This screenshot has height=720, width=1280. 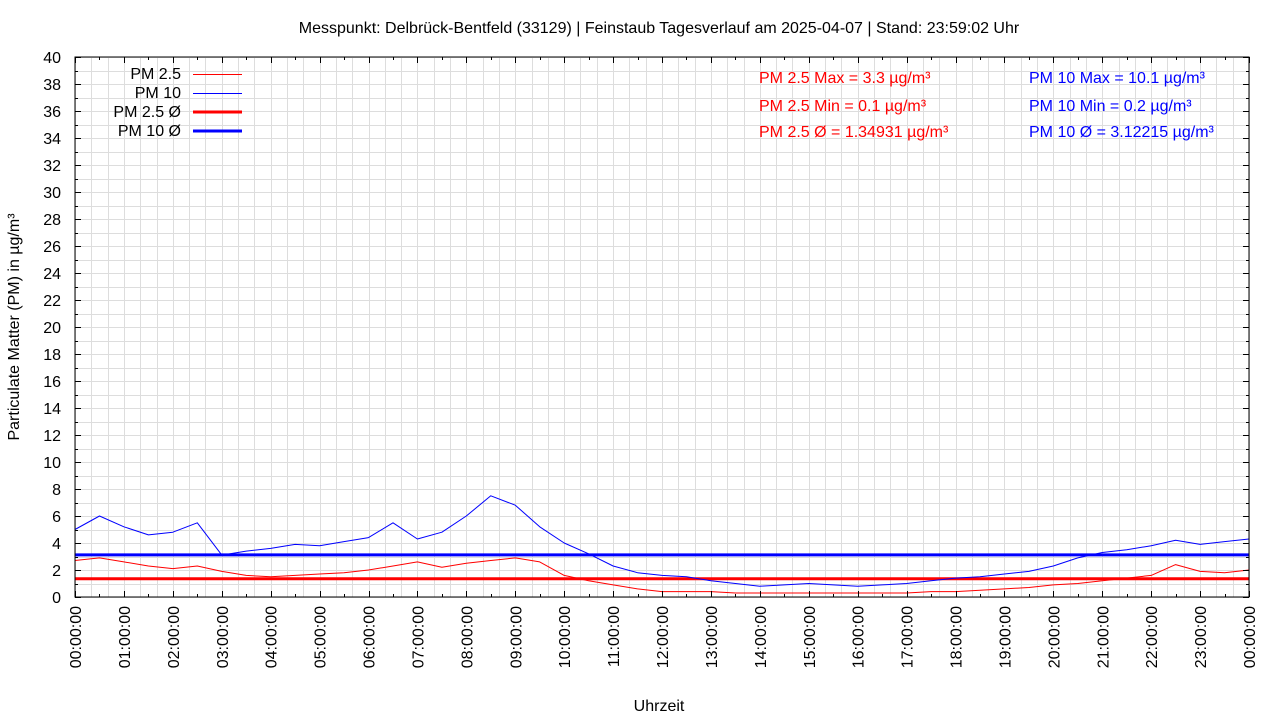 What do you see at coordinates (810, 637) in the screenshot?
I see `x-tick-label: 15:00:00` at bounding box center [810, 637].